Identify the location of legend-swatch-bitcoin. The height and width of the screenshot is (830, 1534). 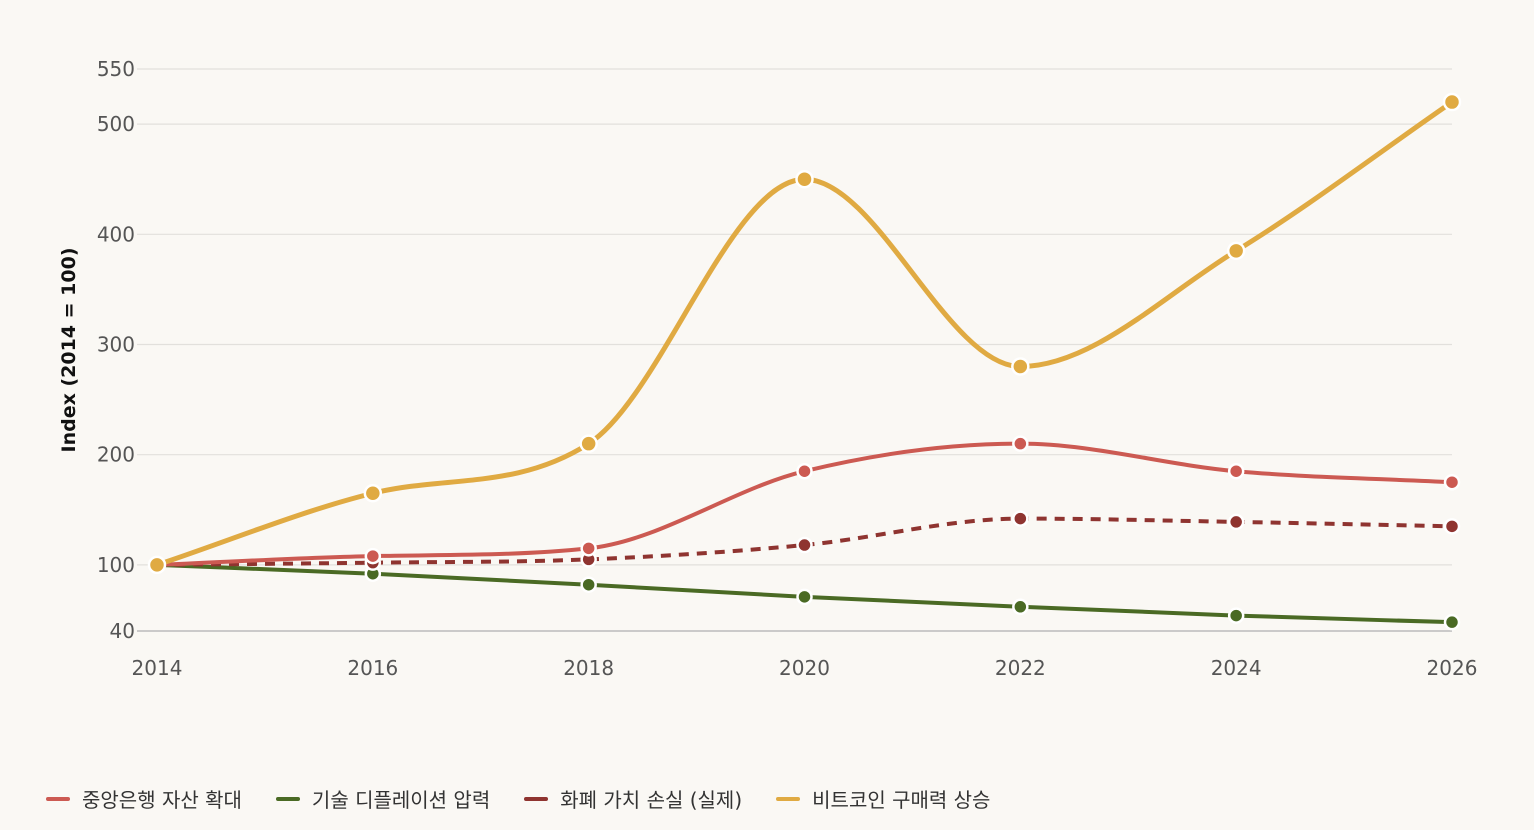
(788, 798).